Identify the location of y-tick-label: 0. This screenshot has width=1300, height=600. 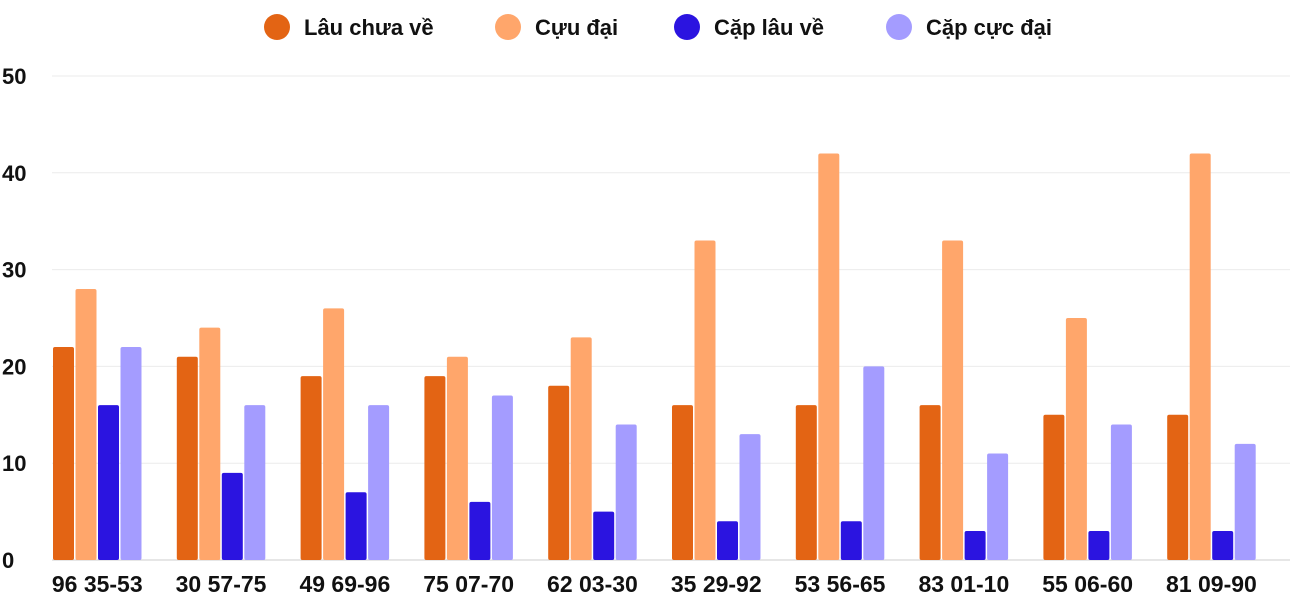
(8, 560).